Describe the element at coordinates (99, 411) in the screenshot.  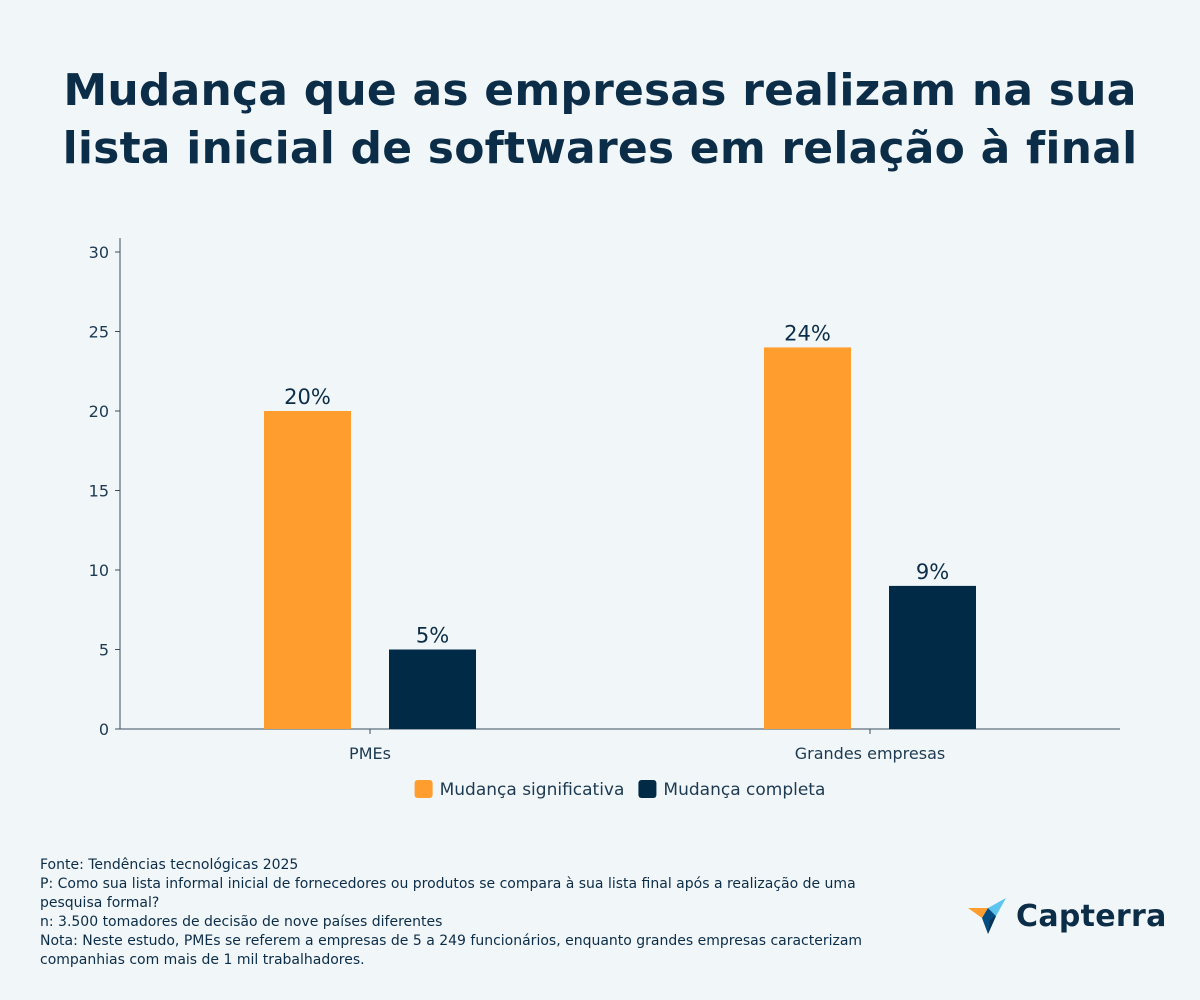
I see `y-tick-label: 20` at that location.